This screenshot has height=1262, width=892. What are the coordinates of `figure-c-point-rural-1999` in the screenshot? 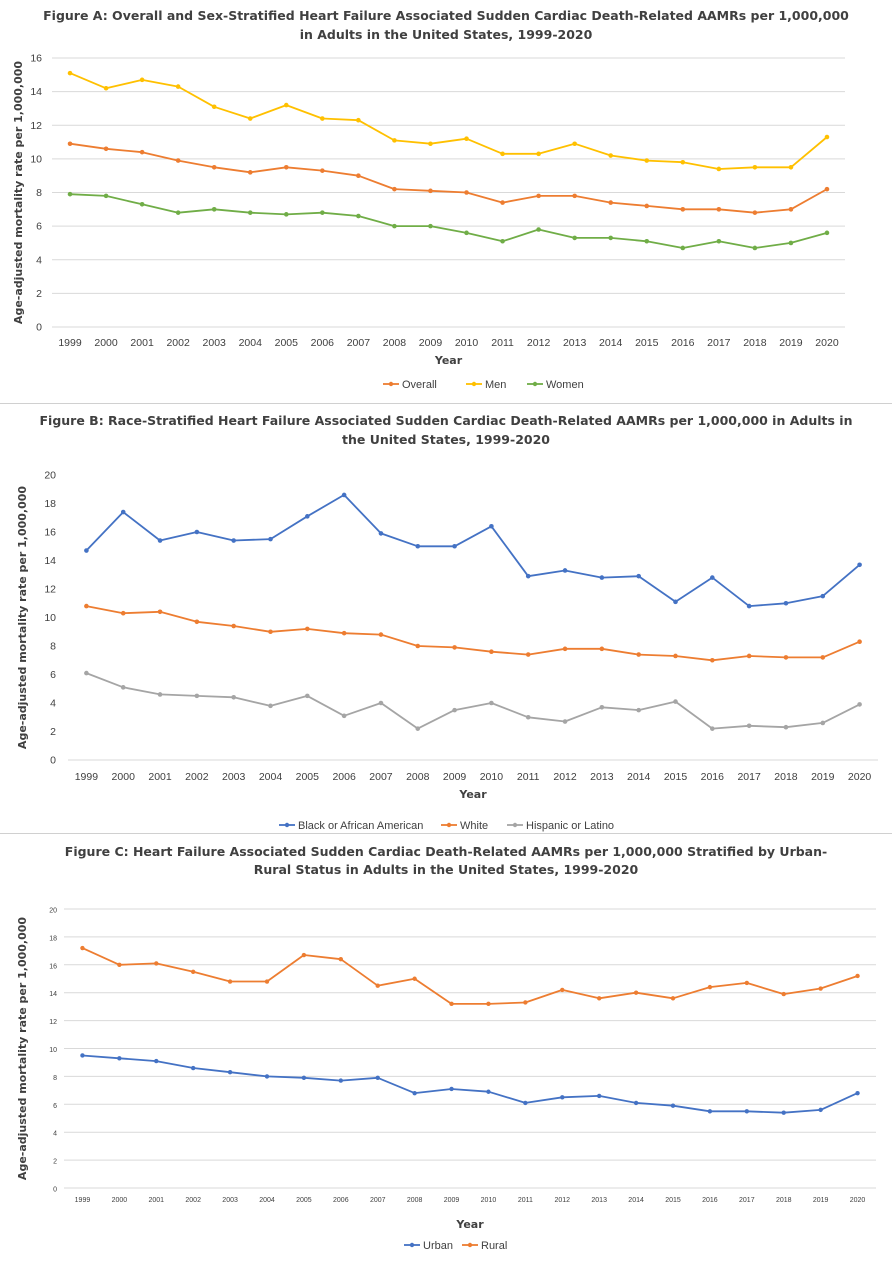 It's located at (82, 948).